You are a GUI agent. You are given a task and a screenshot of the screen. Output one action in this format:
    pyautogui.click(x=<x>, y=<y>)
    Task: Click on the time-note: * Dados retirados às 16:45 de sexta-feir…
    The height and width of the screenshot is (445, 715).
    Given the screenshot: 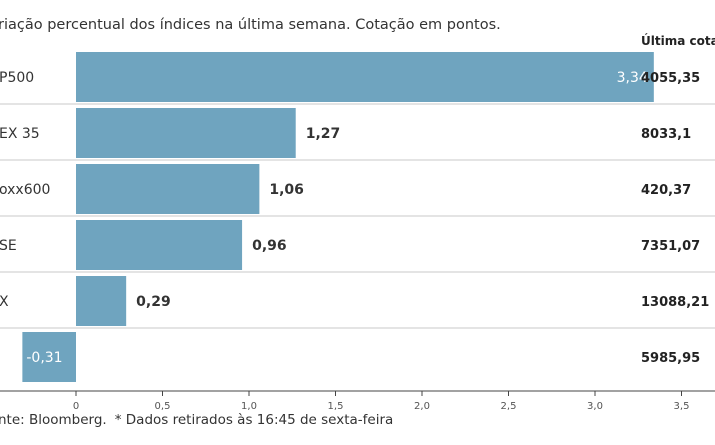 What is the action you would take?
    pyautogui.click(x=254, y=420)
    